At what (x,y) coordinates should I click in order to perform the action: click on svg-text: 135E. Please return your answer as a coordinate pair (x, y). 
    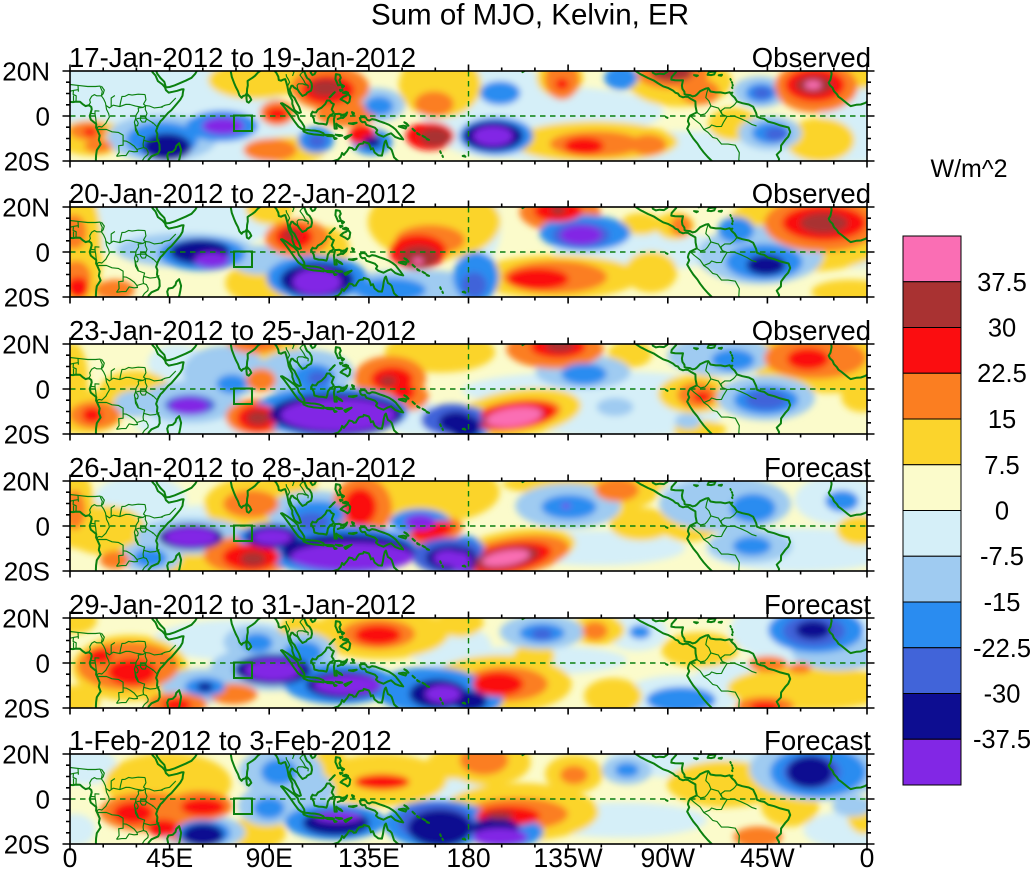
    Looking at the image, I should click on (369, 858).